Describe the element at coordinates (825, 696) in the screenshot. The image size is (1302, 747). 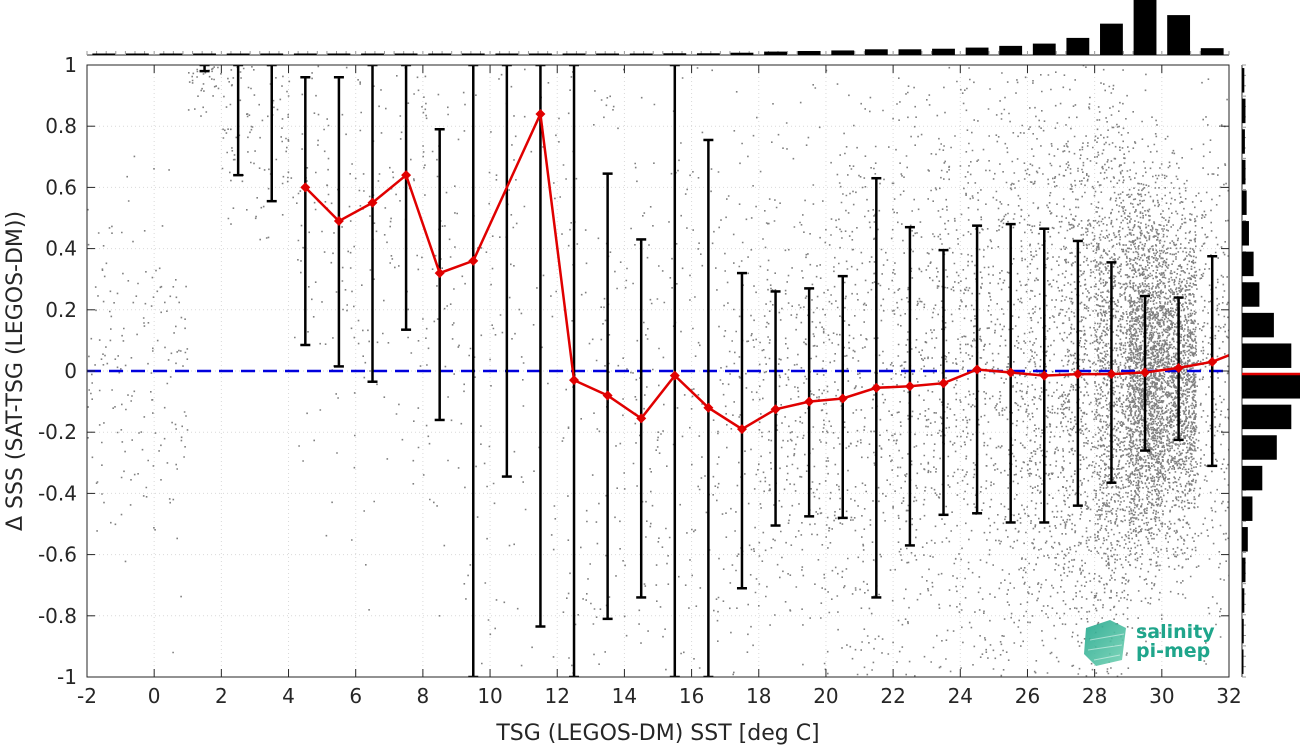
I see `x-tick-label: 20` at that location.